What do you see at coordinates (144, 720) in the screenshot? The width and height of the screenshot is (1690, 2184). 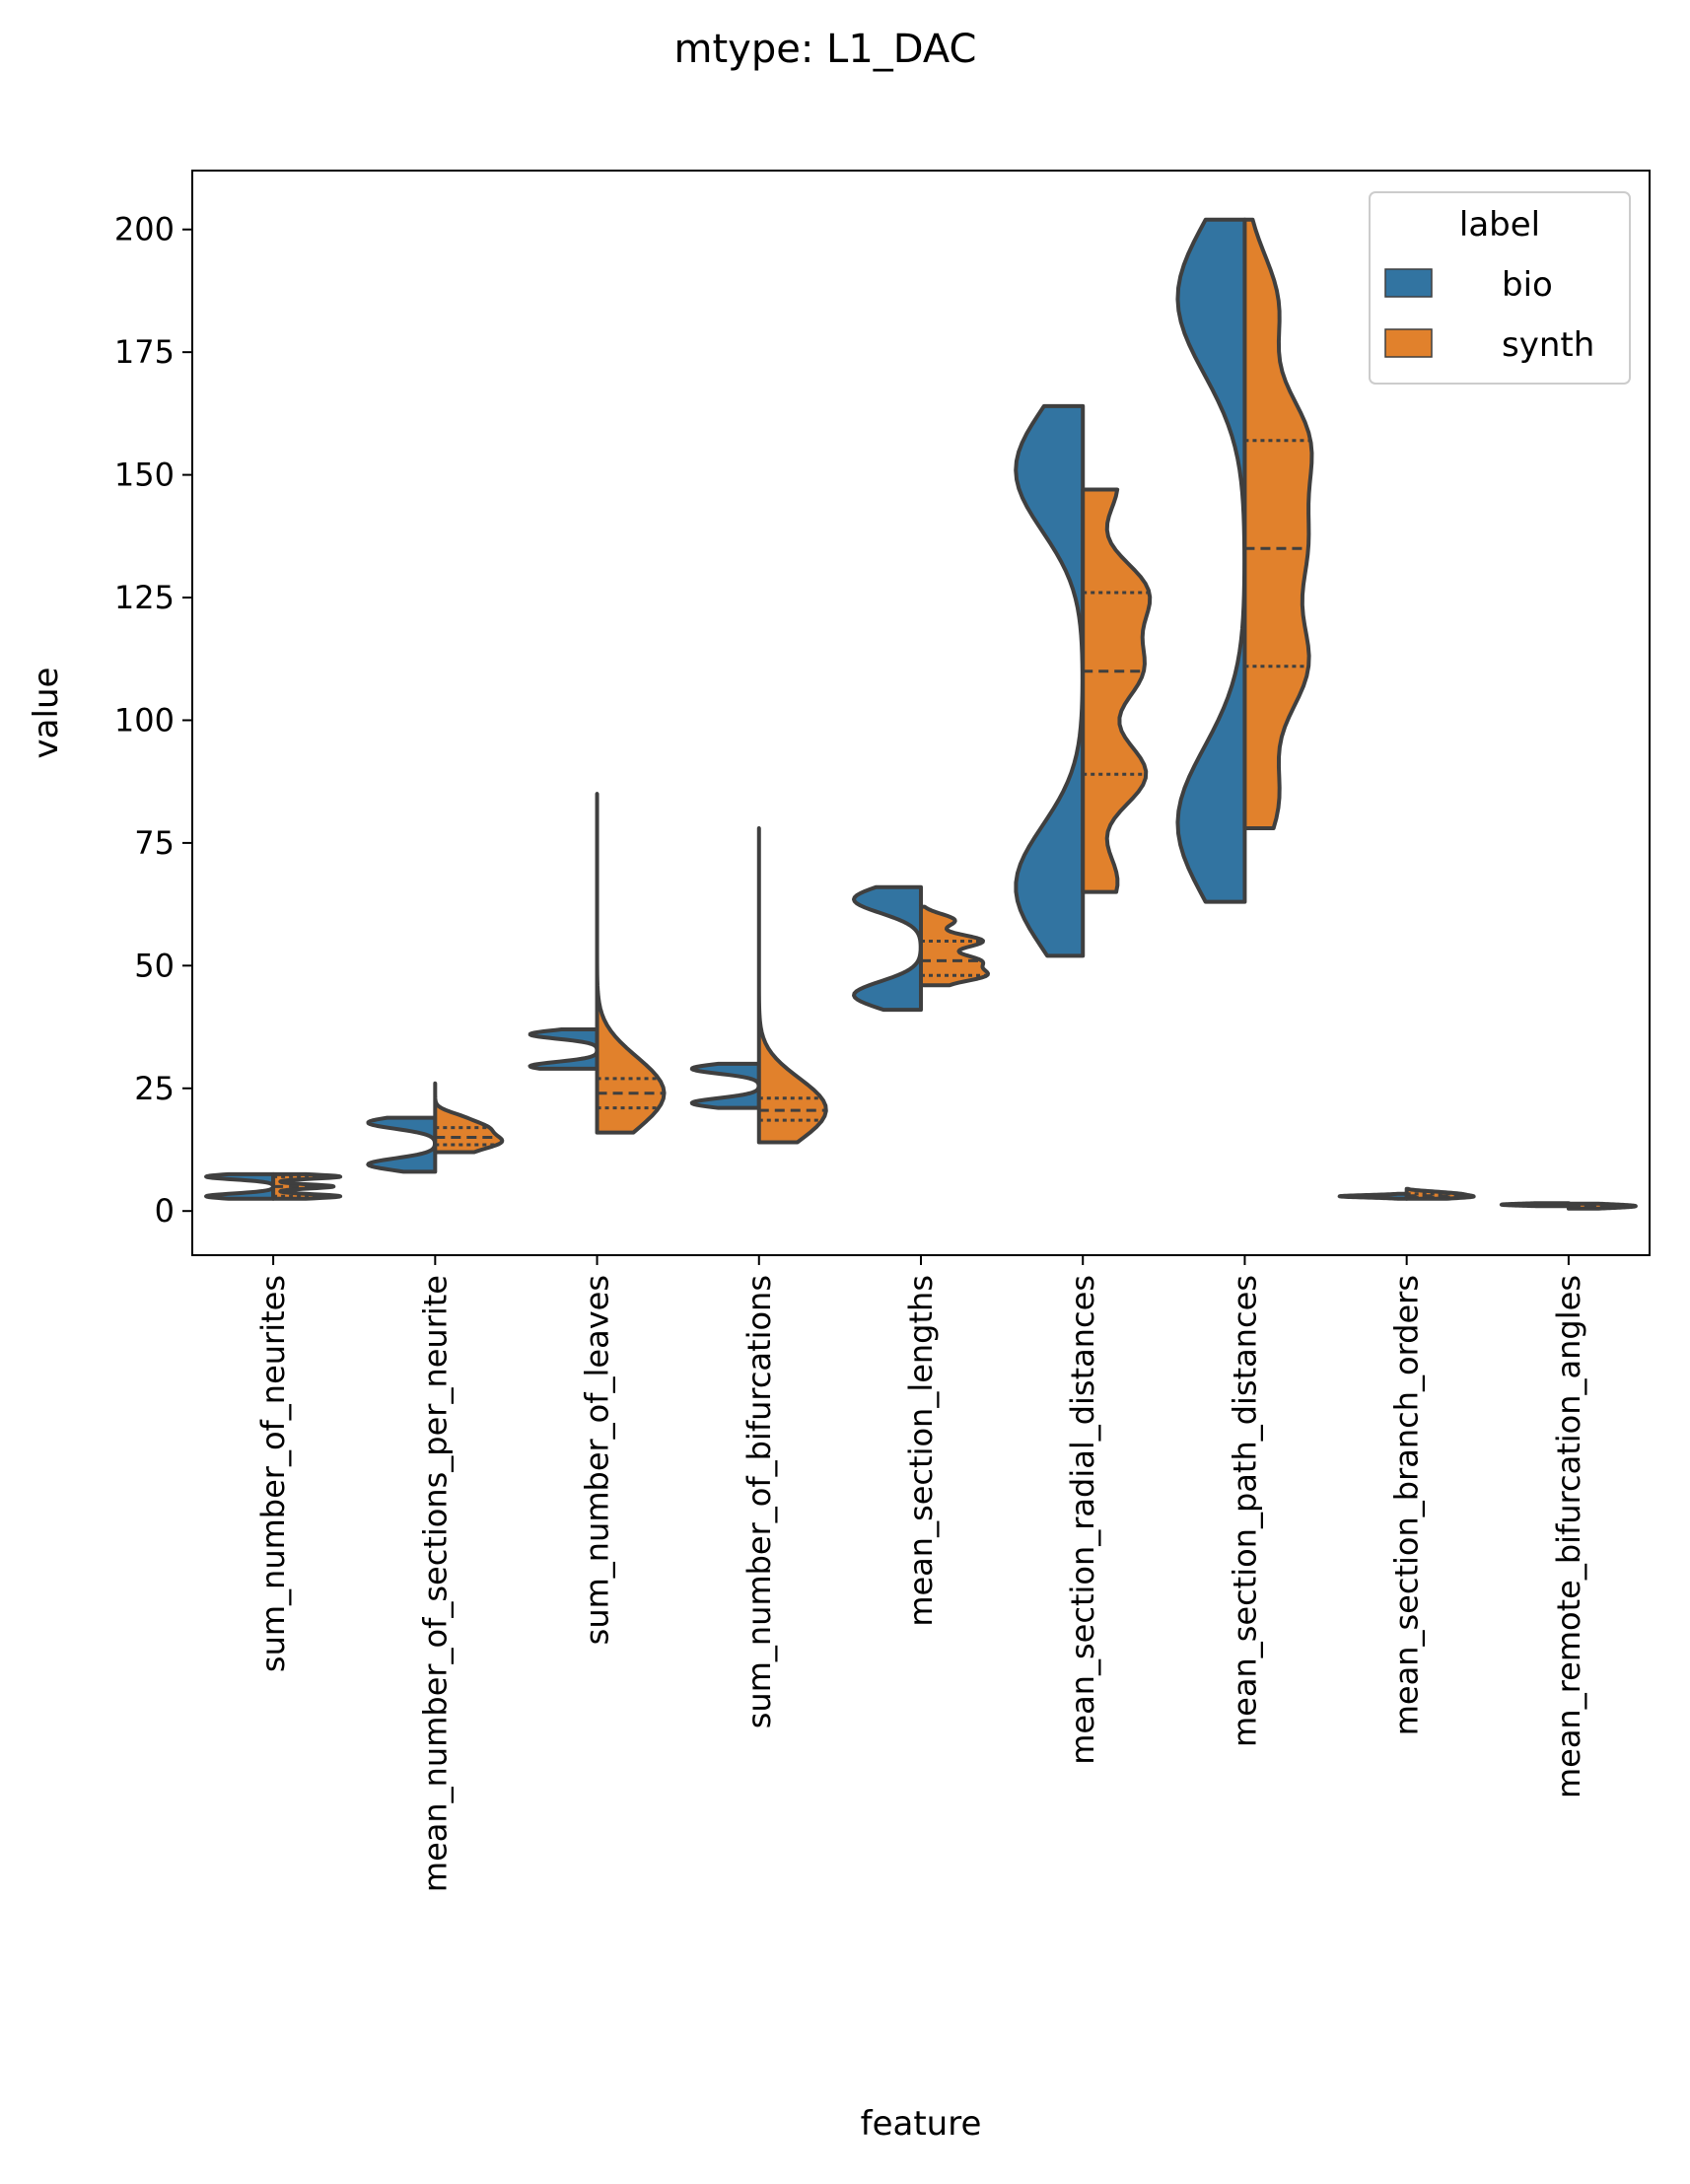 I see `y-tick-label: 100` at bounding box center [144, 720].